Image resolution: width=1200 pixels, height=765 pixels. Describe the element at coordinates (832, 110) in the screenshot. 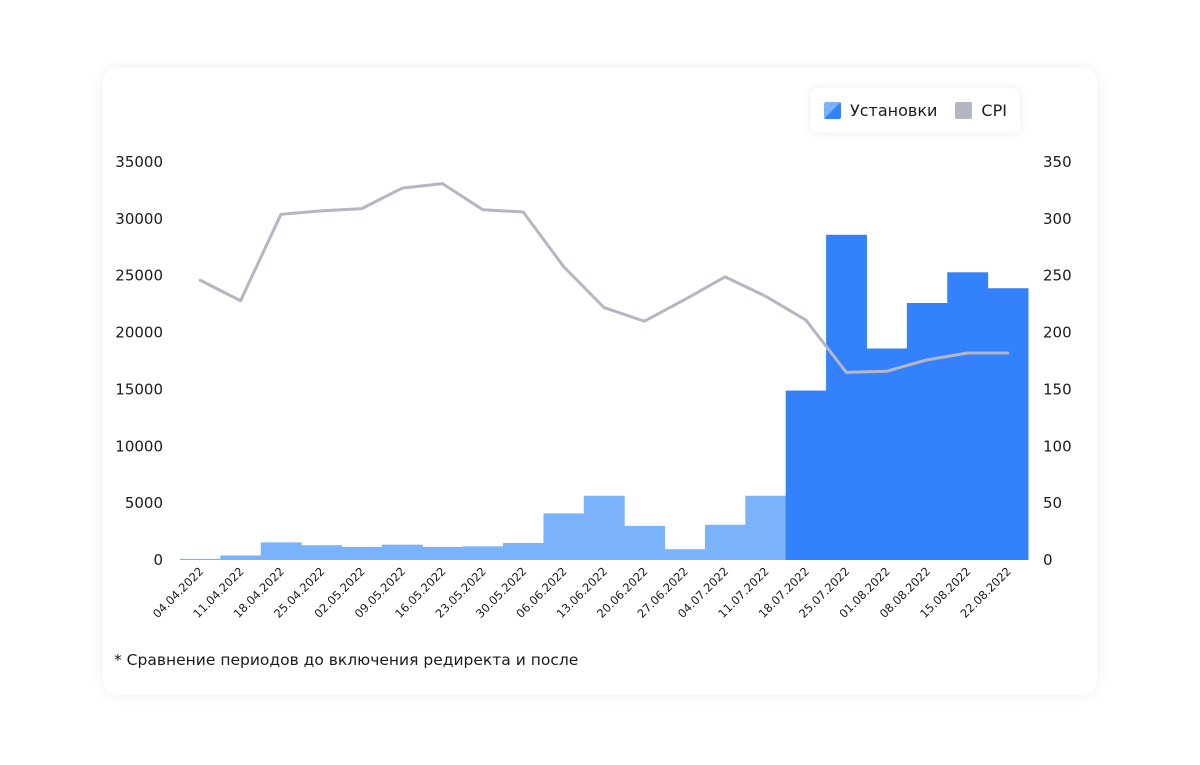

I see `installs-swatch` at that location.